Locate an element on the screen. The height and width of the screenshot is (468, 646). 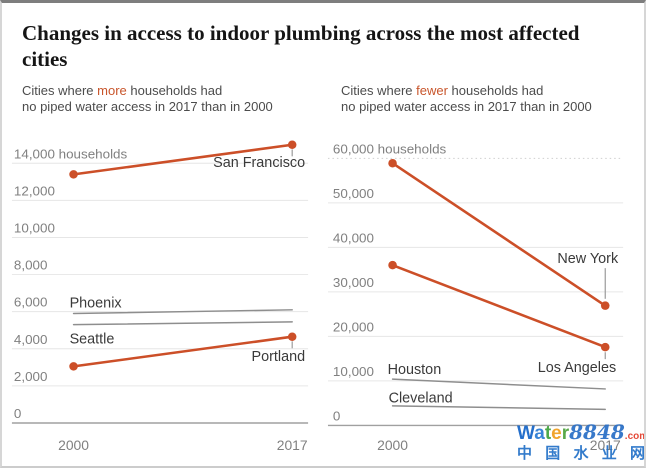
city-label-phoenix: Phoenix is located at coordinates (96, 304).